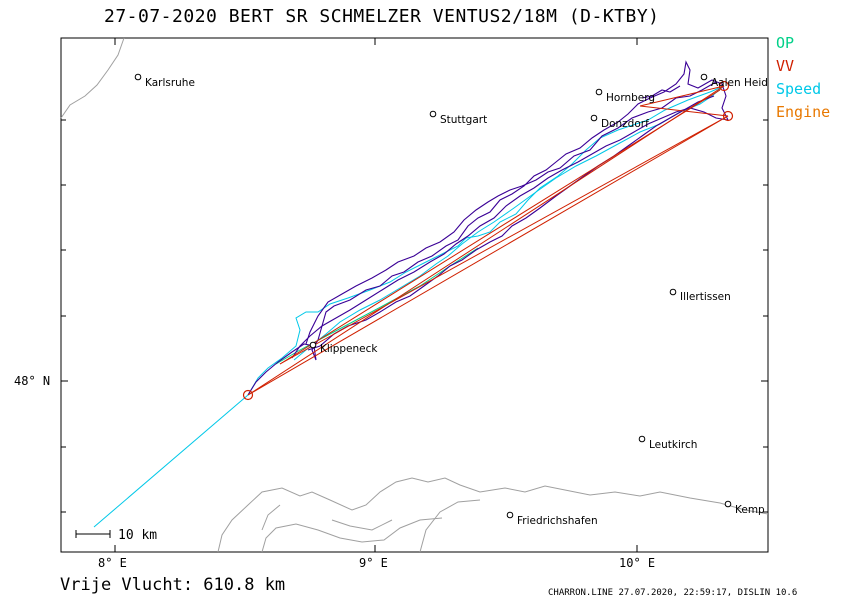 This screenshot has height=603, width=853. What do you see at coordinates (785, 66) in the screenshot?
I see `legend-vv: VV` at bounding box center [785, 66].